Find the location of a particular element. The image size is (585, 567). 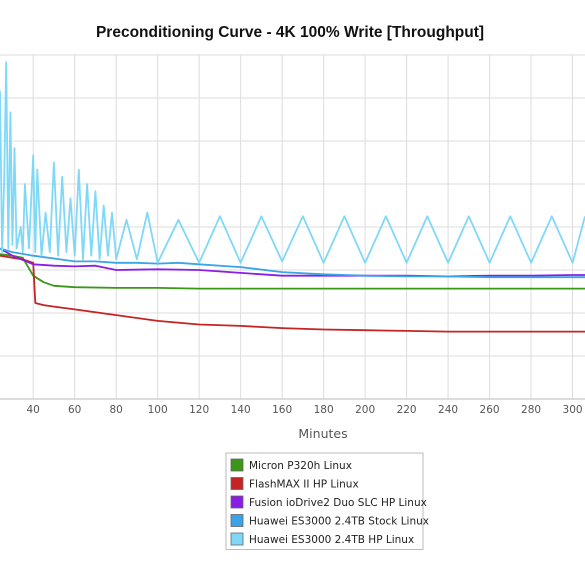

legend-label: Huawei ES3000 2.4TB Stock Linux is located at coordinates (339, 522).